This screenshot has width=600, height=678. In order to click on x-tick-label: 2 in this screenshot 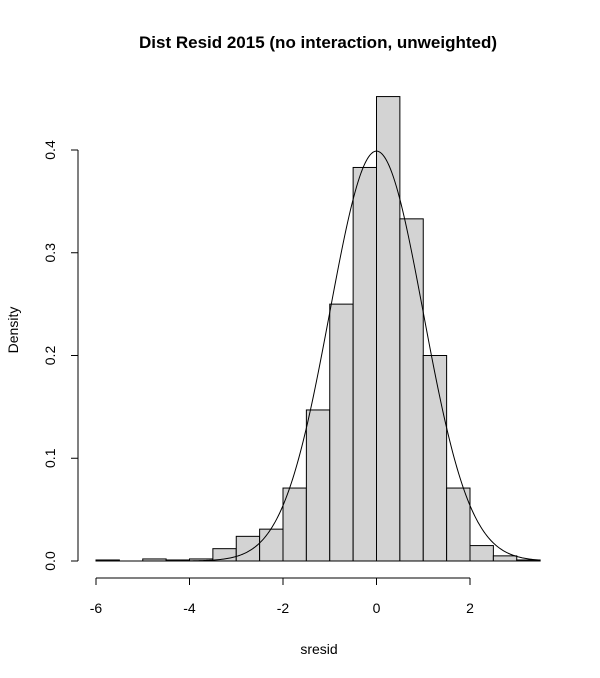, I will do `click(470, 608)`.